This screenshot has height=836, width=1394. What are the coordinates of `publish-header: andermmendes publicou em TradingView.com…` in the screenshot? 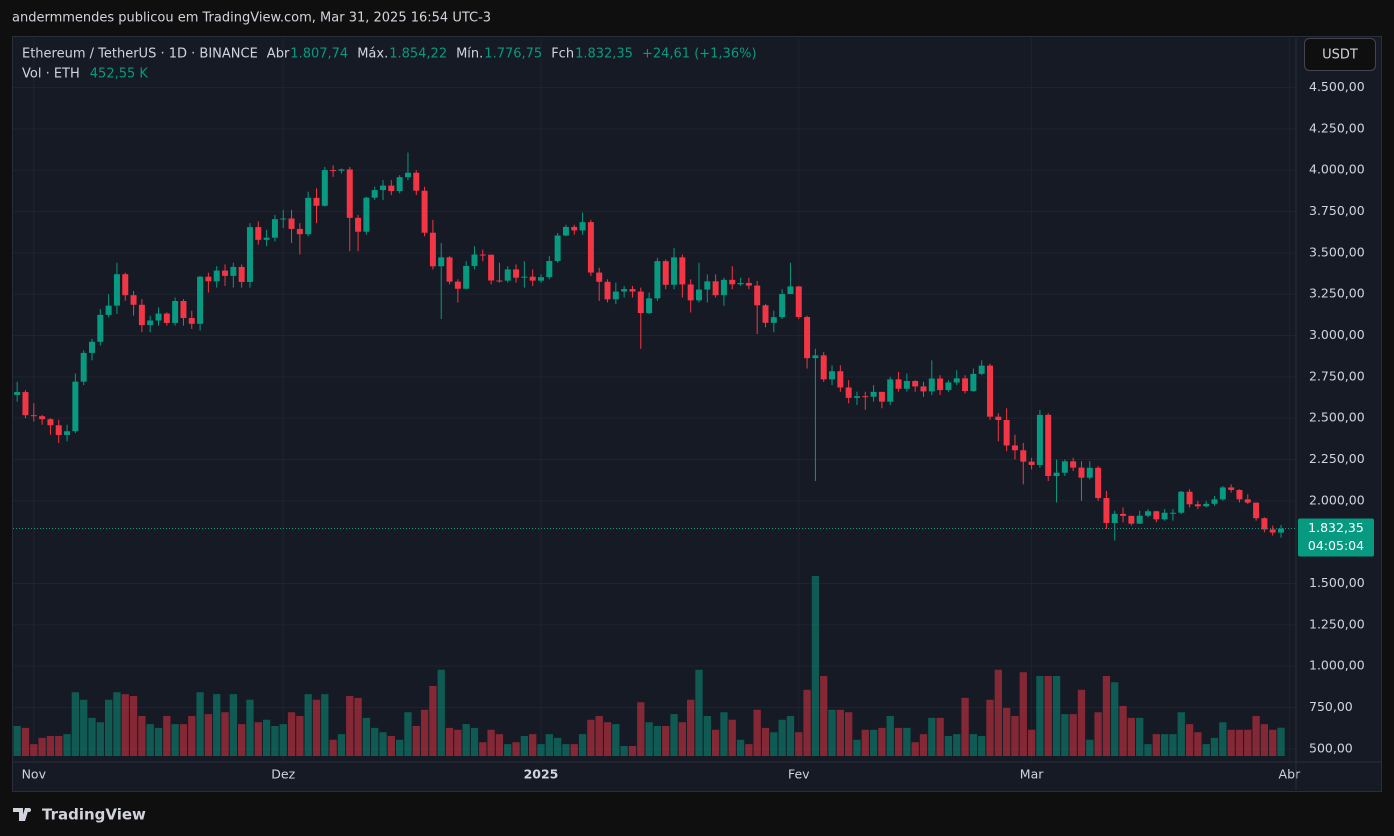 It's located at (251, 18).